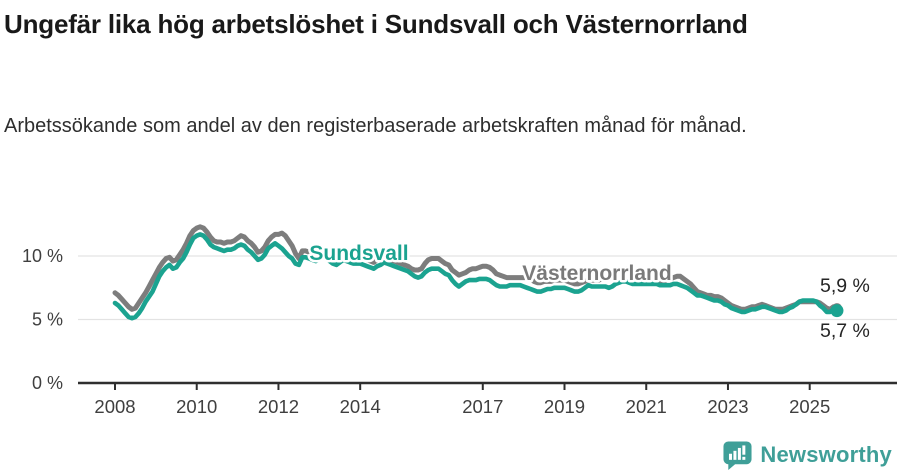  I want to click on newsworthy-logo-icon, so click(737, 455).